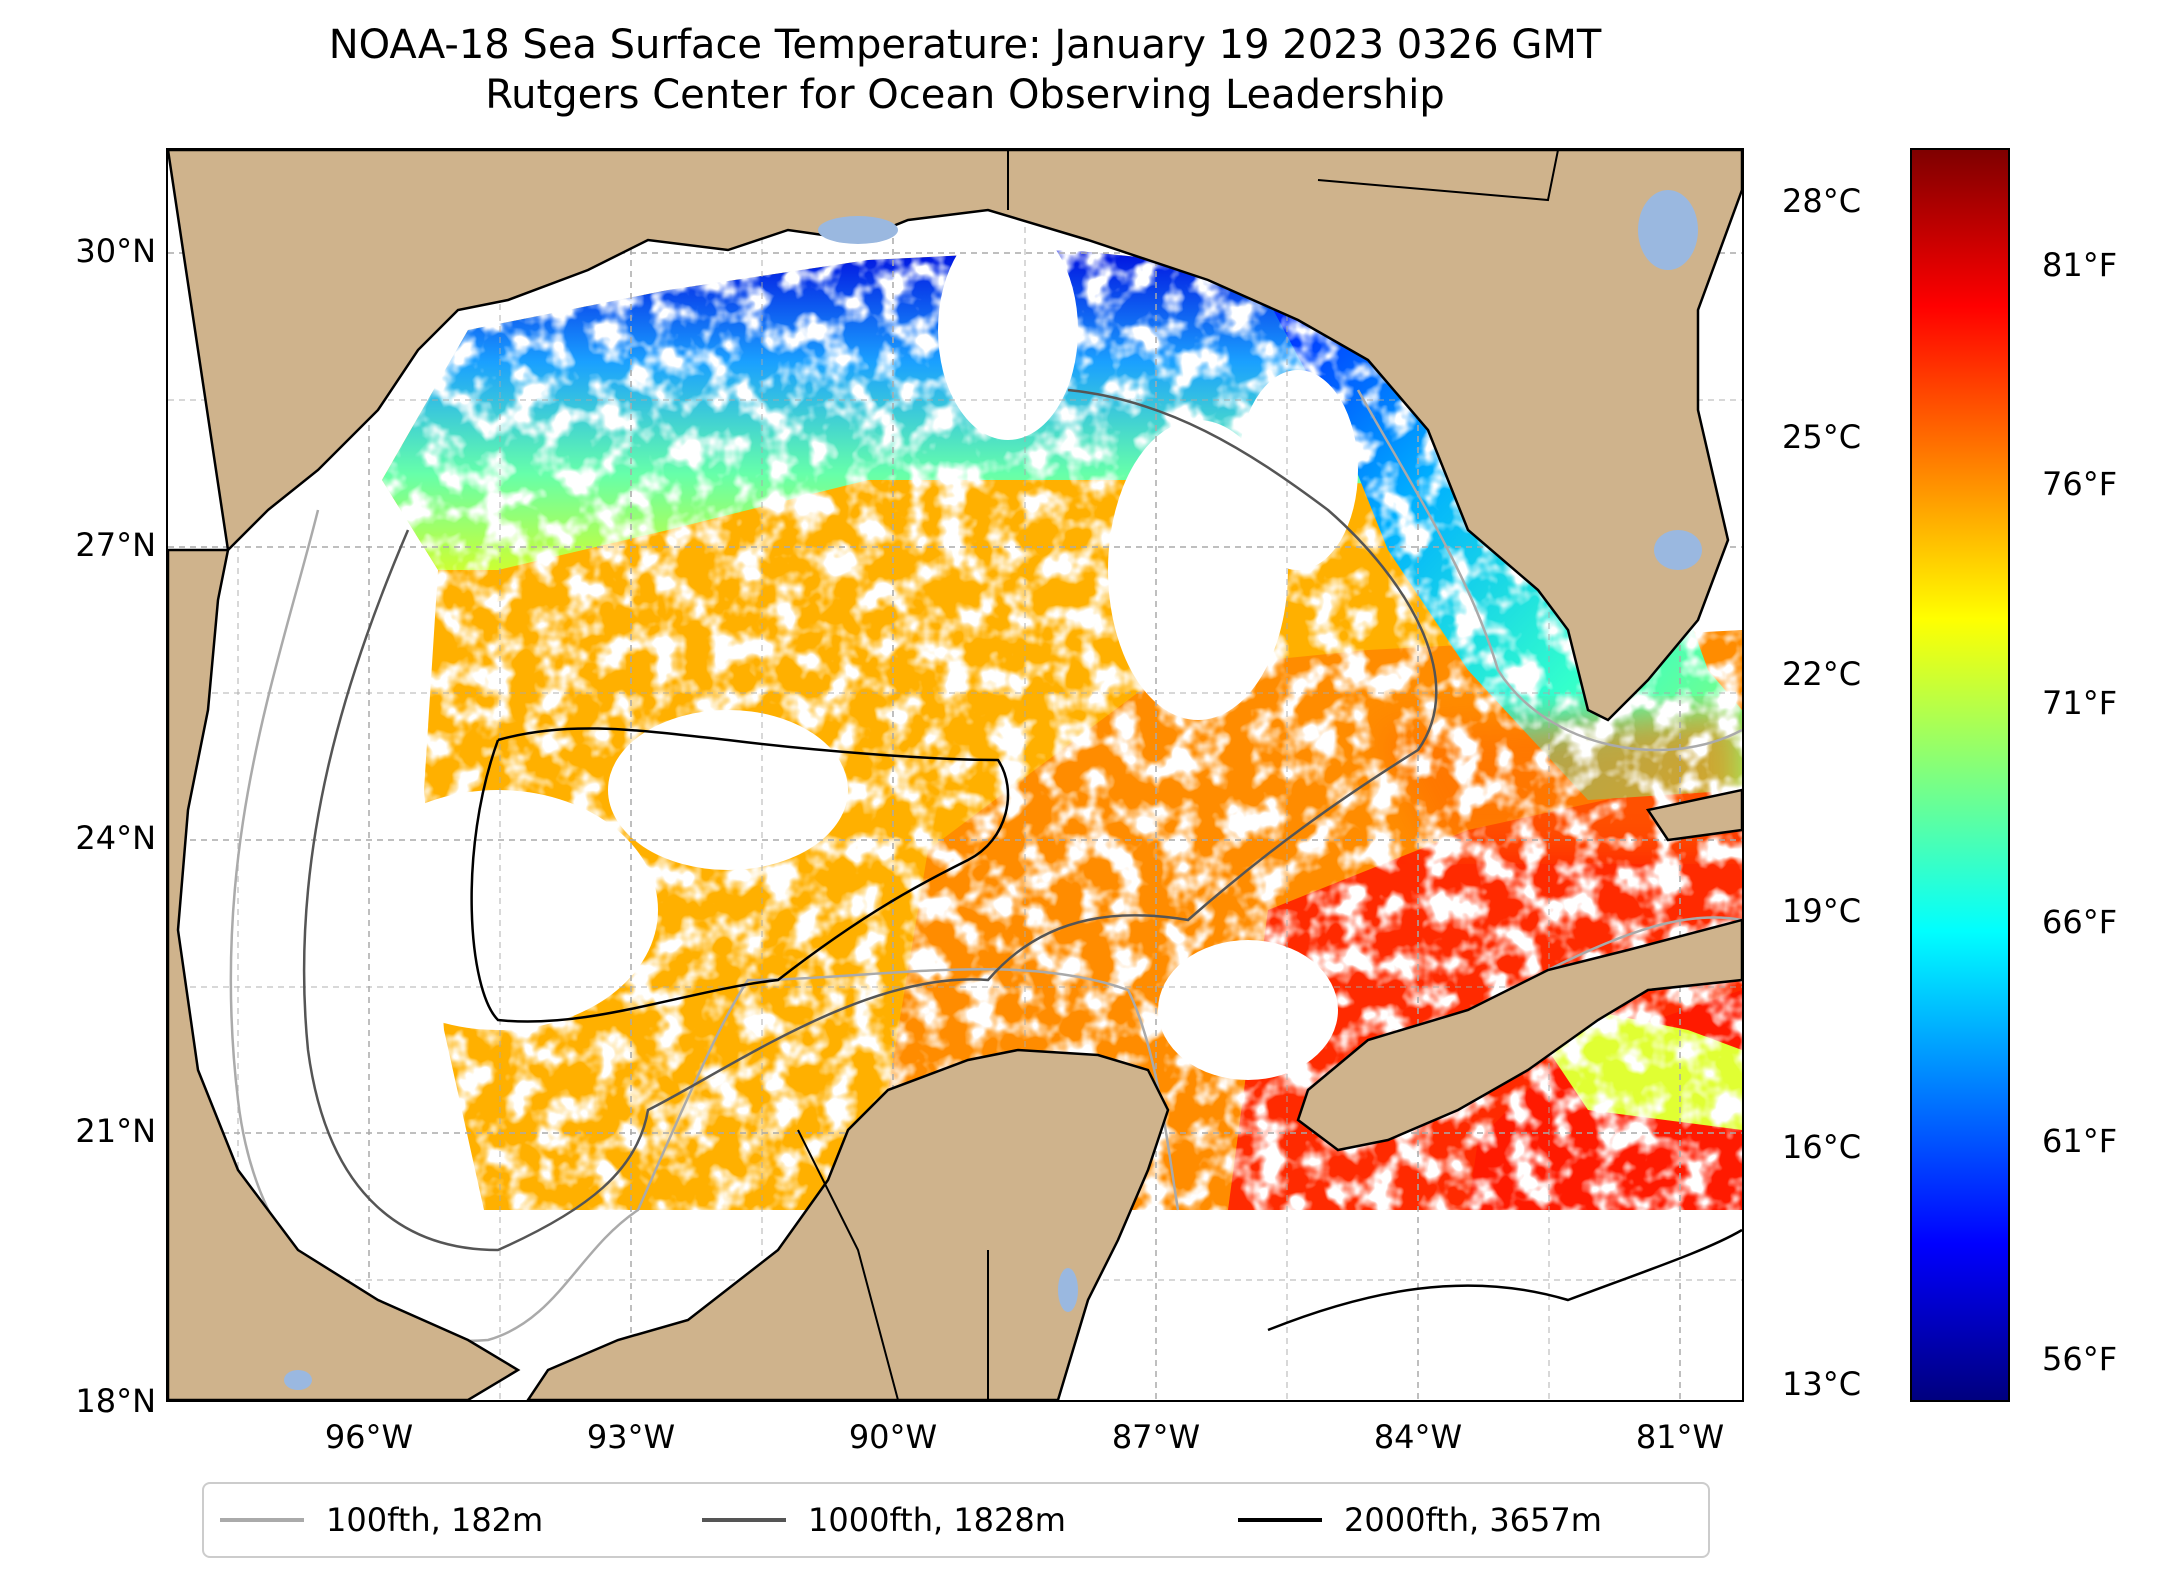  Describe the element at coordinates (115, 545) in the screenshot. I see `lat-label-27n: 27°N` at that location.